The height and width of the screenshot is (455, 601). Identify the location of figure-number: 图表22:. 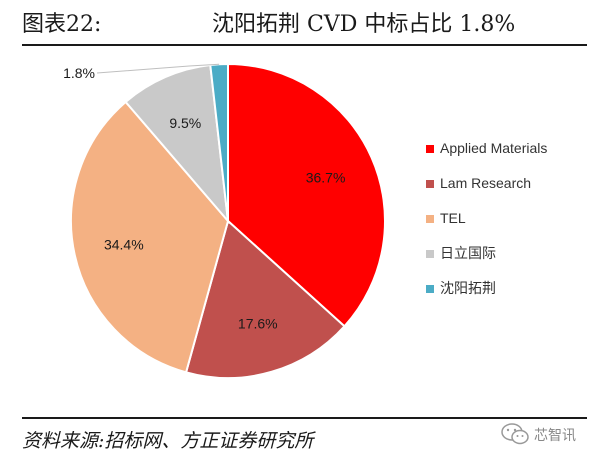
(62, 24).